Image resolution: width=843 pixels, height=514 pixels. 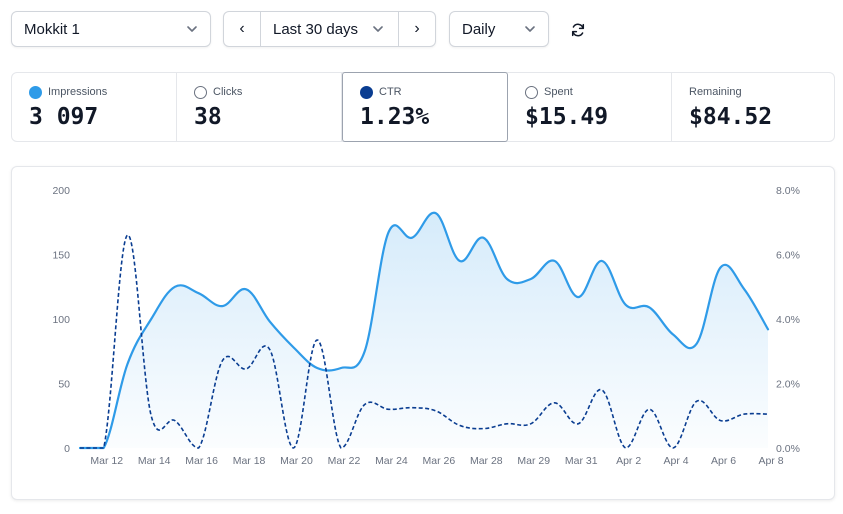 What do you see at coordinates (61, 320) in the screenshot?
I see `y-left-tick-label: 100` at bounding box center [61, 320].